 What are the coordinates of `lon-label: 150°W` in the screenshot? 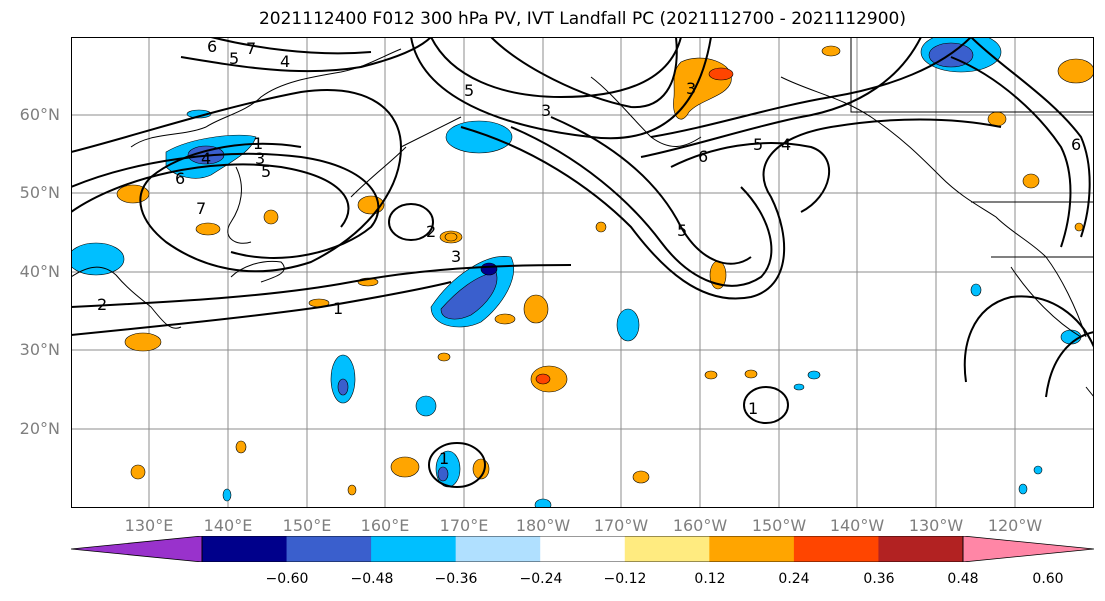 It's located at (779, 525).